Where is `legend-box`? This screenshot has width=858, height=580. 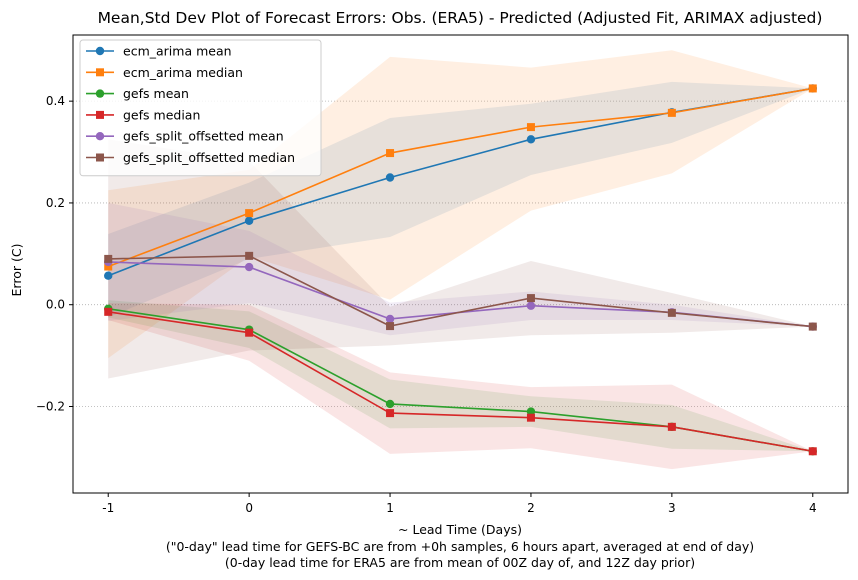
legend-box is located at coordinates (200, 108).